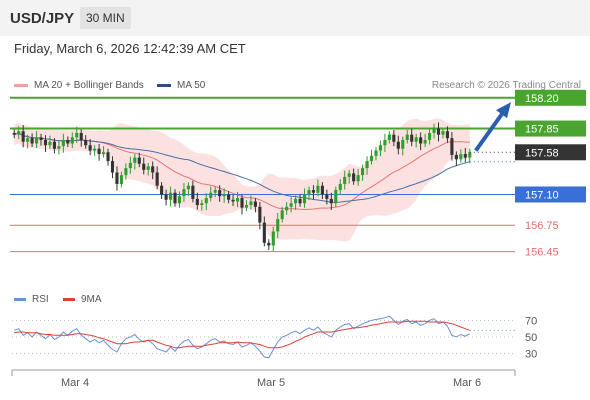  Describe the element at coordinates (105, 18) in the screenshot. I see `timeframe-button: 30 MIN` at that location.